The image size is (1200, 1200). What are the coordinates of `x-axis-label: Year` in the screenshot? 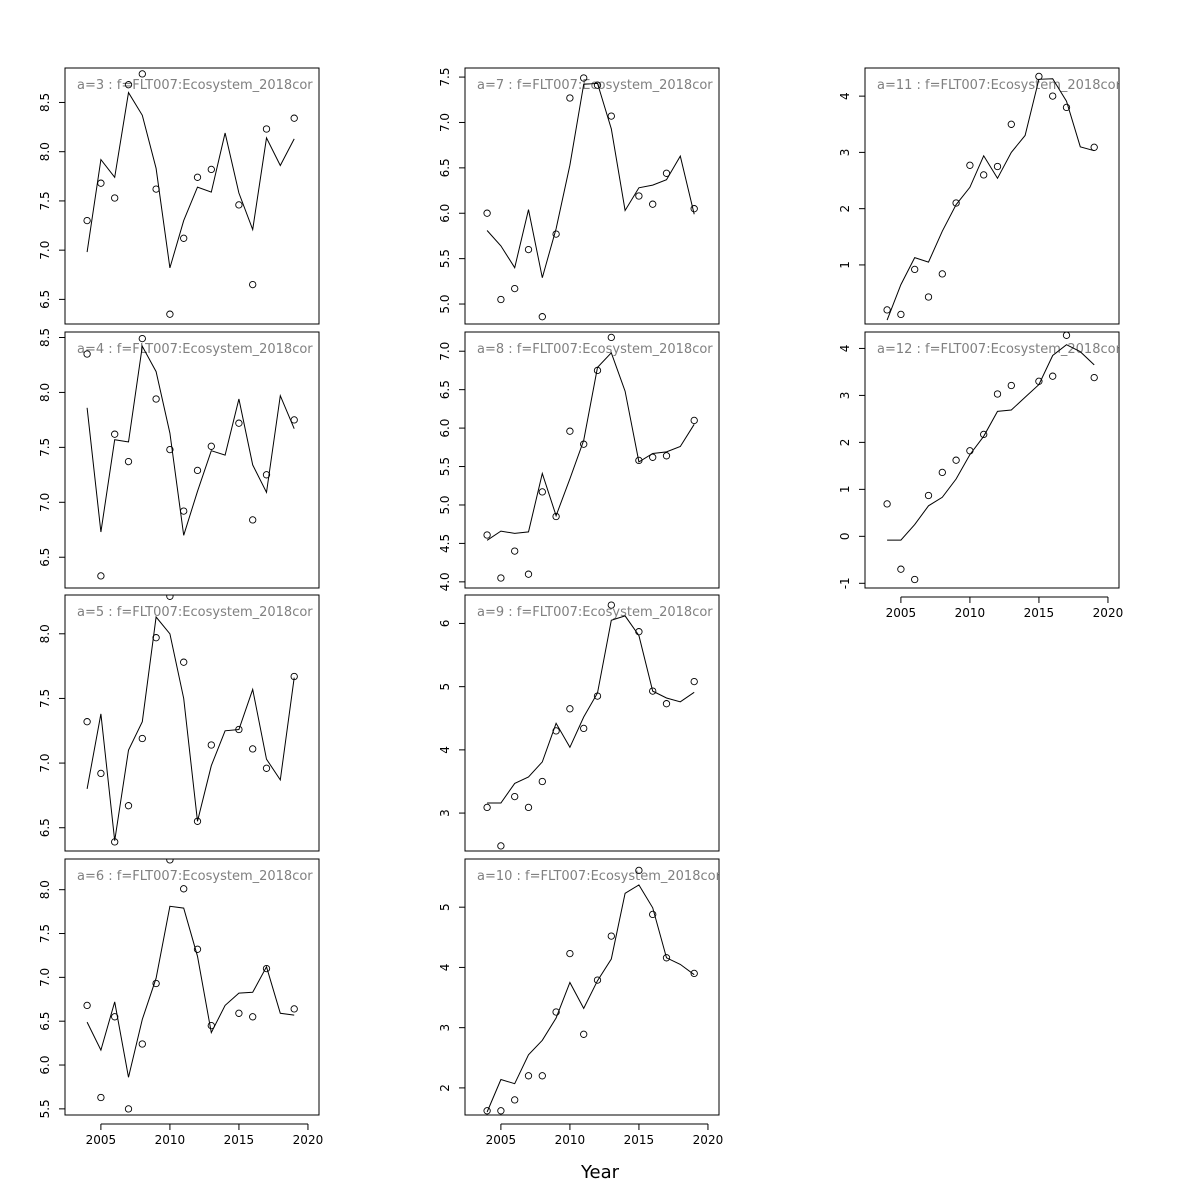 It's located at (600, 1172).